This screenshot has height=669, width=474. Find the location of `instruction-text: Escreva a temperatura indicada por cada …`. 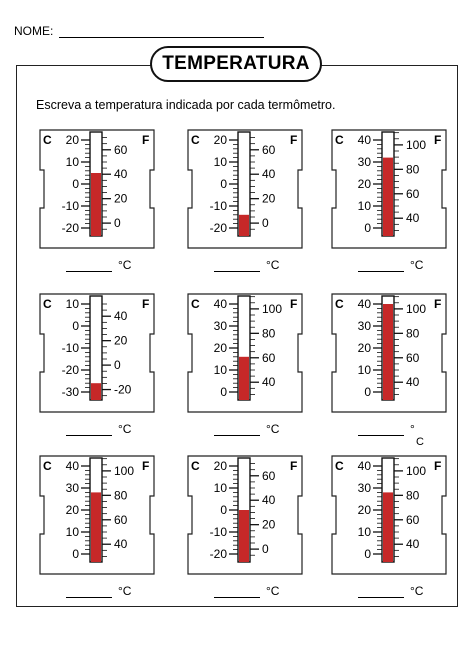

instruction-text: Escreva a temperatura indicada por cada … is located at coordinates (186, 105).